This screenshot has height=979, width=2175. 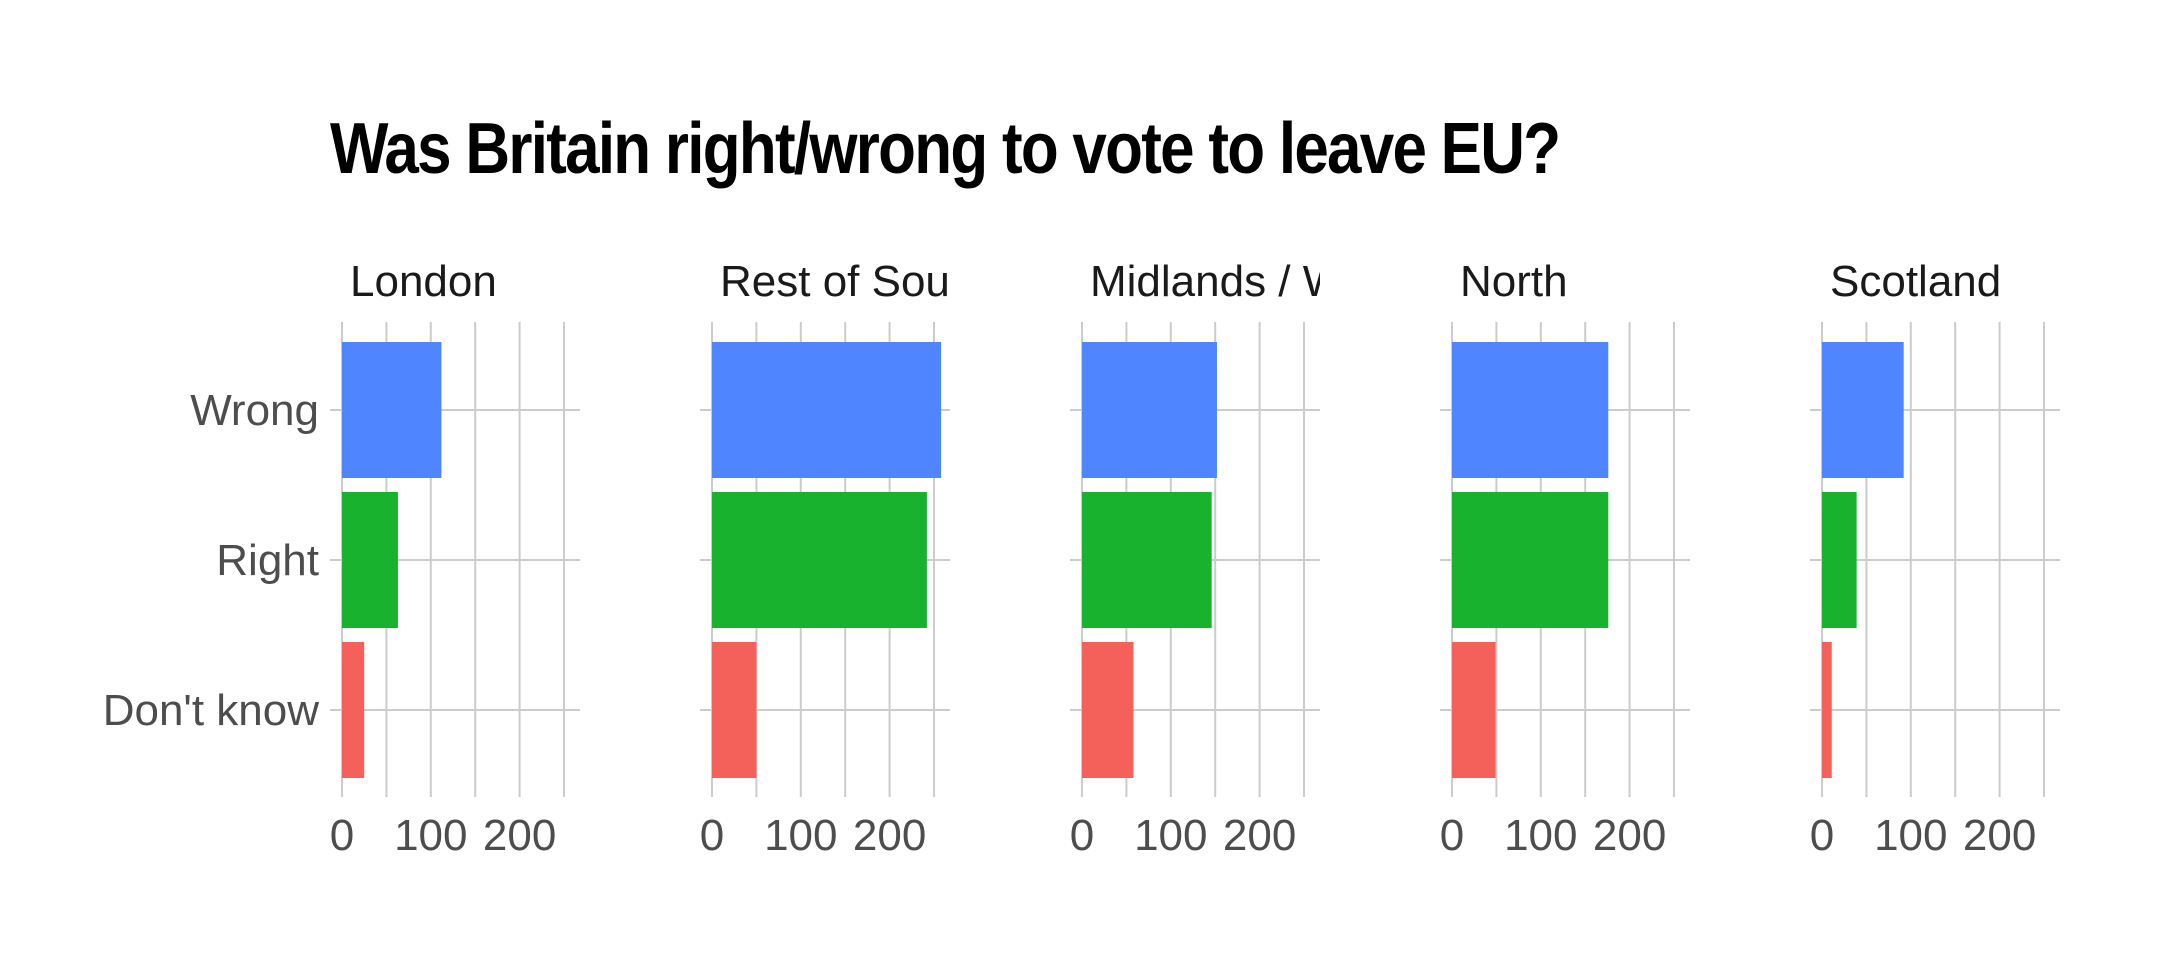 I want to click on bar-rest-of-south-don-t-know, so click(x=734, y=710).